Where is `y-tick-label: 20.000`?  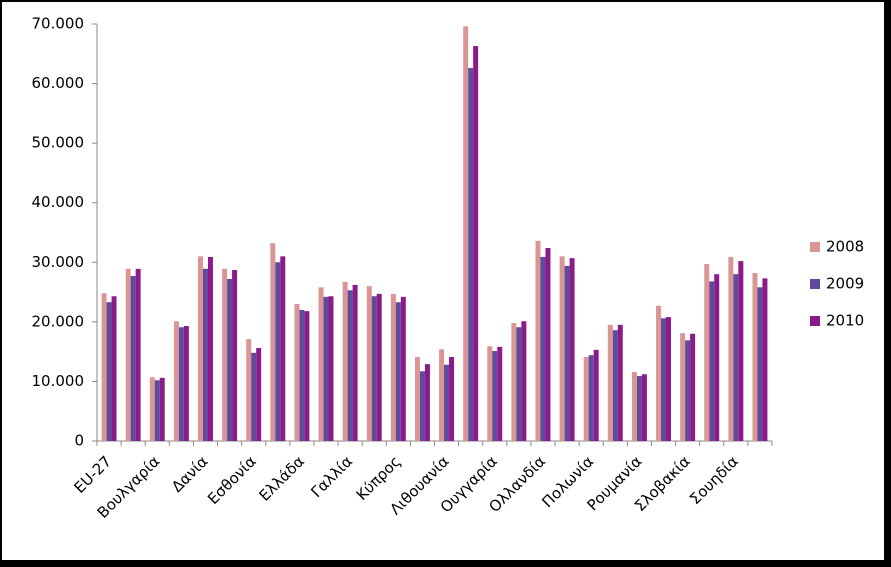
y-tick-label: 20.000 is located at coordinates (58, 321).